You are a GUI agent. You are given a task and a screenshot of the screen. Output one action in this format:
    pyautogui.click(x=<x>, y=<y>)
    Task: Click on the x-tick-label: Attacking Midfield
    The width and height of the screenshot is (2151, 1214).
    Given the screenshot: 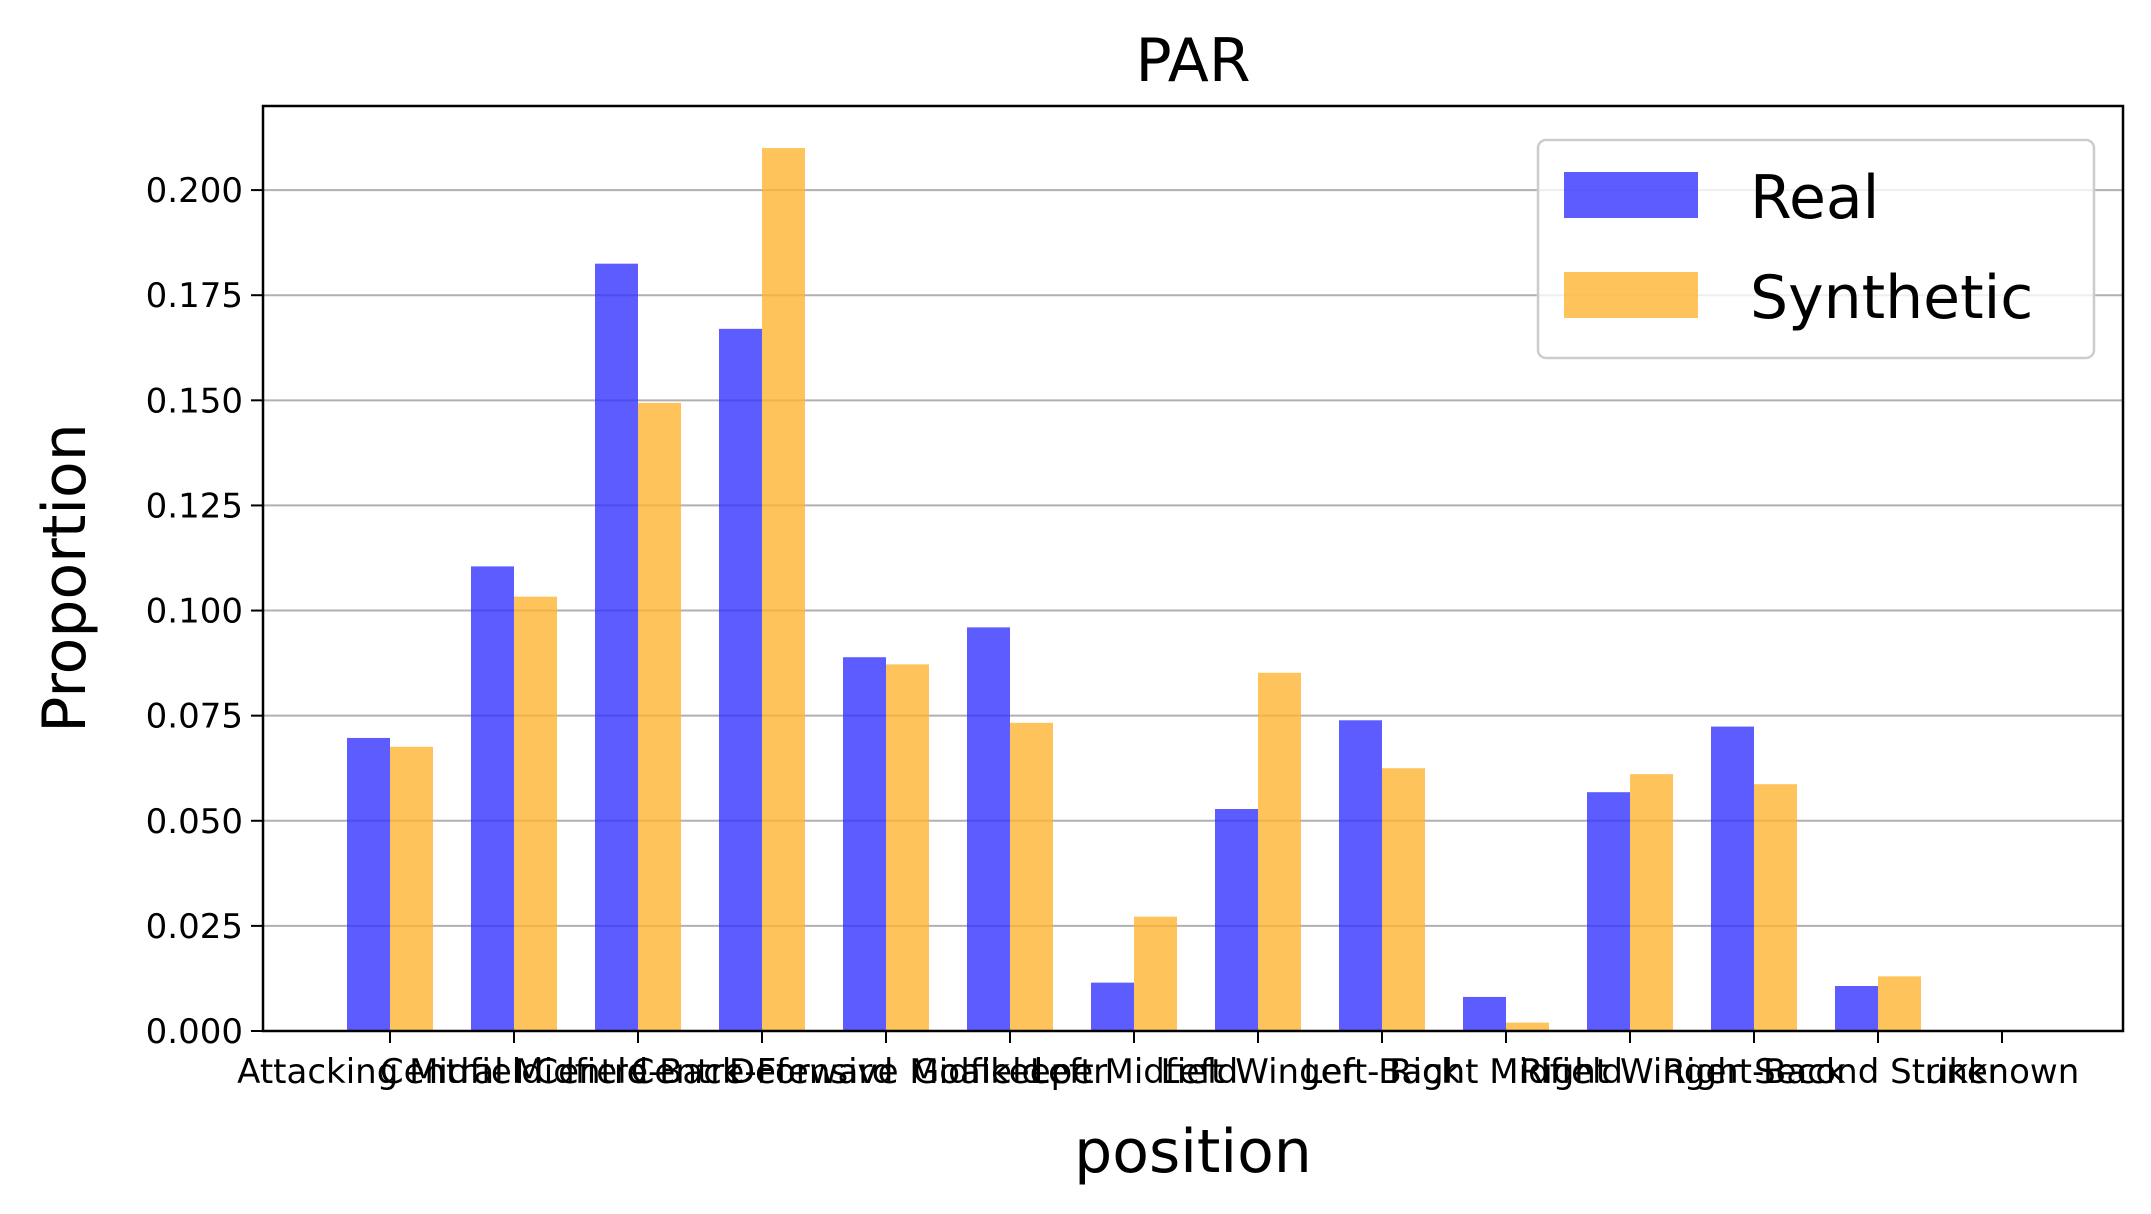 What is the action you would take?
    pyautogui.click(x=390, y=1072)
    